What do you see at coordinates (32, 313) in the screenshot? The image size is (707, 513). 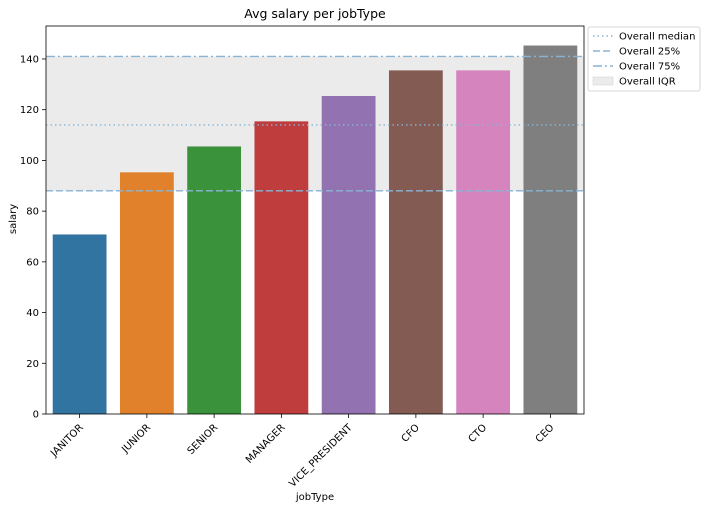 I see `y-tick-label: 40` at bounding box center [32, 313].